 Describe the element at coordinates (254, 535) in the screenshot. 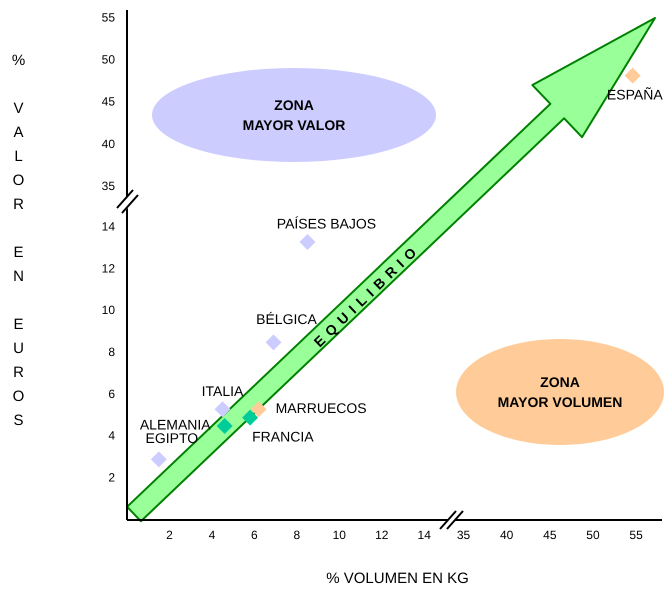

I see `x-tick-label: 6` at that location.